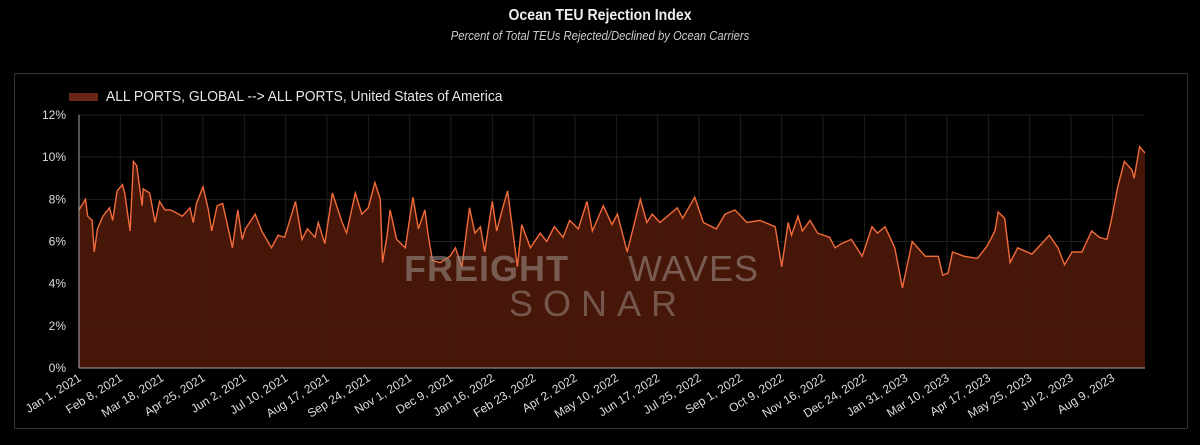 Image resolution: width=1200 pixels, height=445 pixels. I want to click on watermark-waves: WAVES, so click(693, 268).